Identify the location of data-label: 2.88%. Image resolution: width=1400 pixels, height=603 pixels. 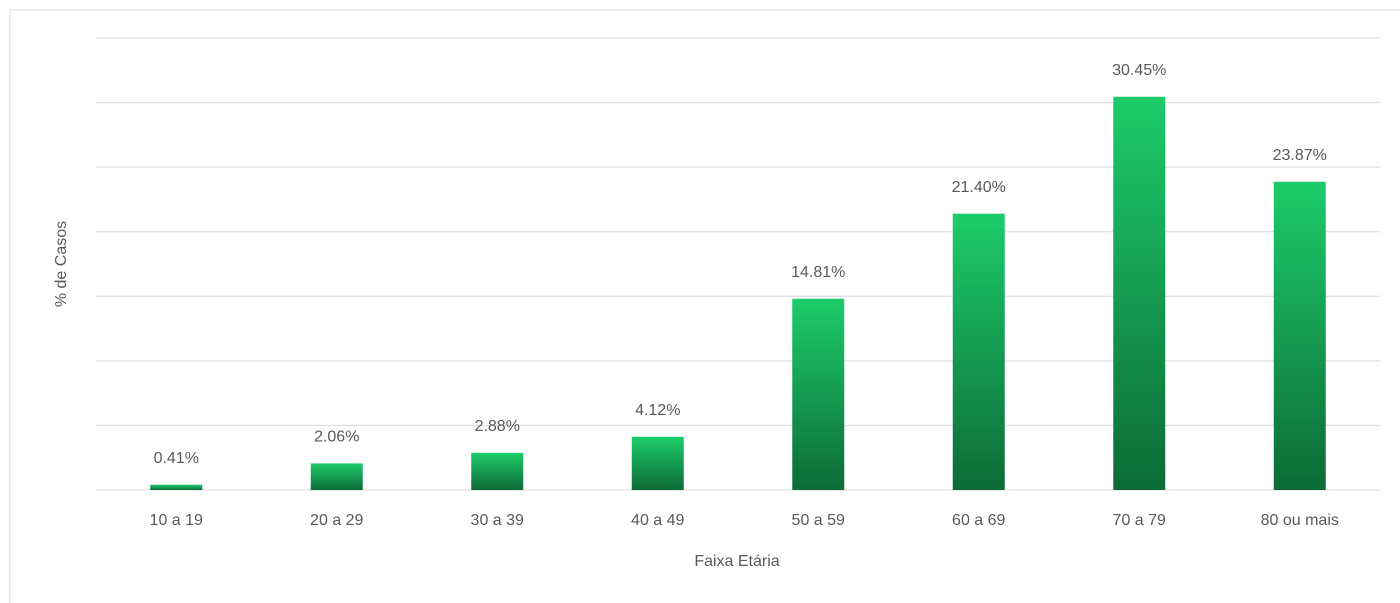
(497, 426).